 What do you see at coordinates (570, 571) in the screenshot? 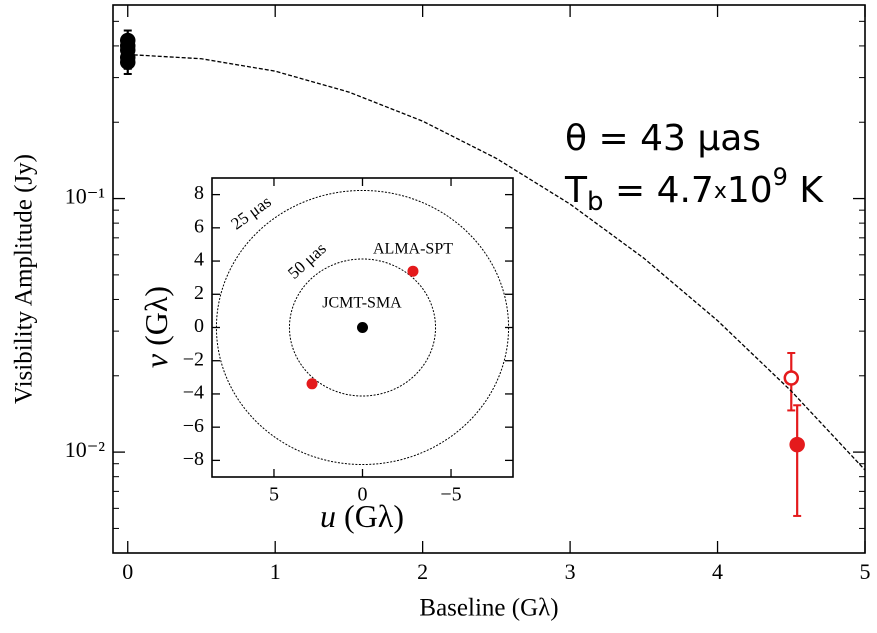
I see `x-tick-label: 3` at bounding box center [570, 571].